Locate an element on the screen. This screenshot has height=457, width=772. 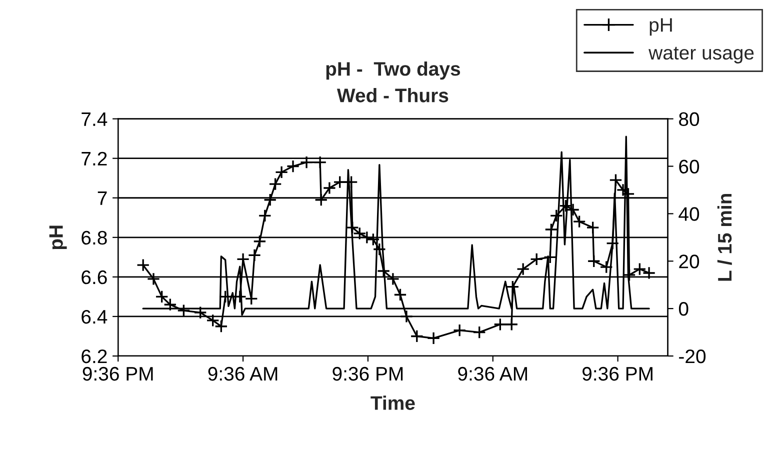
y2-tick-label: 80 is located at coordinates (689, 119).